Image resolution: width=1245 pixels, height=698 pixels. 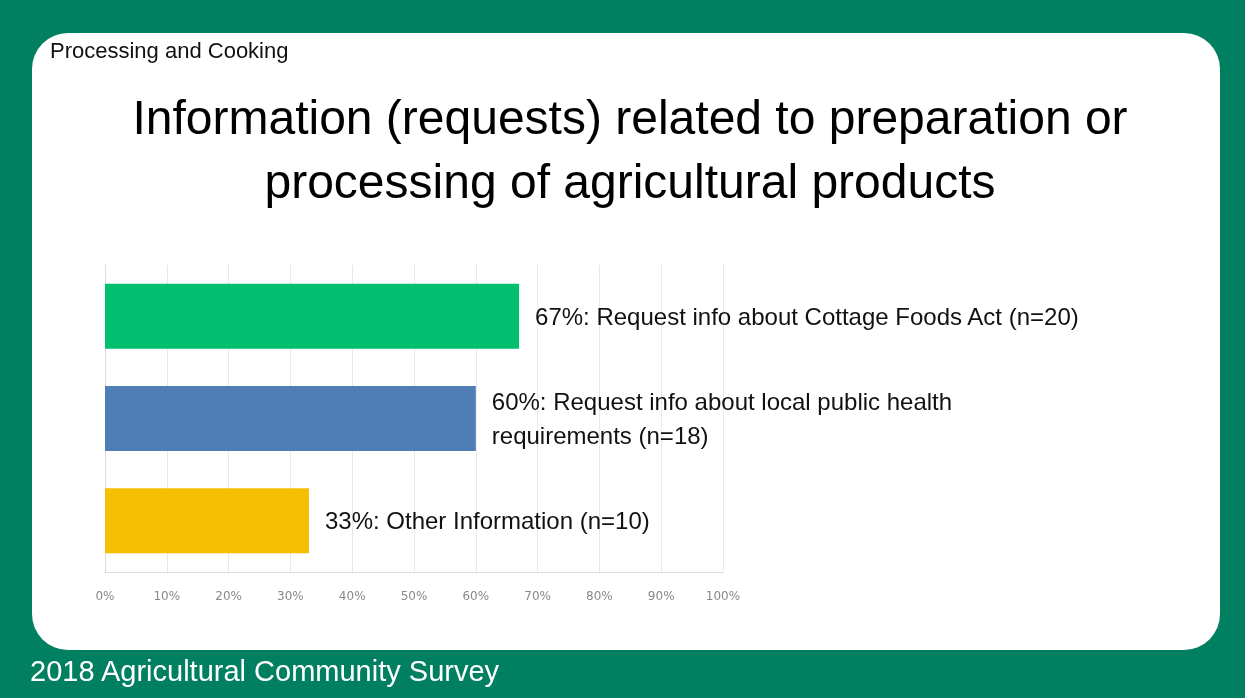 What do you see at coordinates (599, 596) in the screenshot?
I see `x-tick-label: 80%` at bounding box center [599, 596].